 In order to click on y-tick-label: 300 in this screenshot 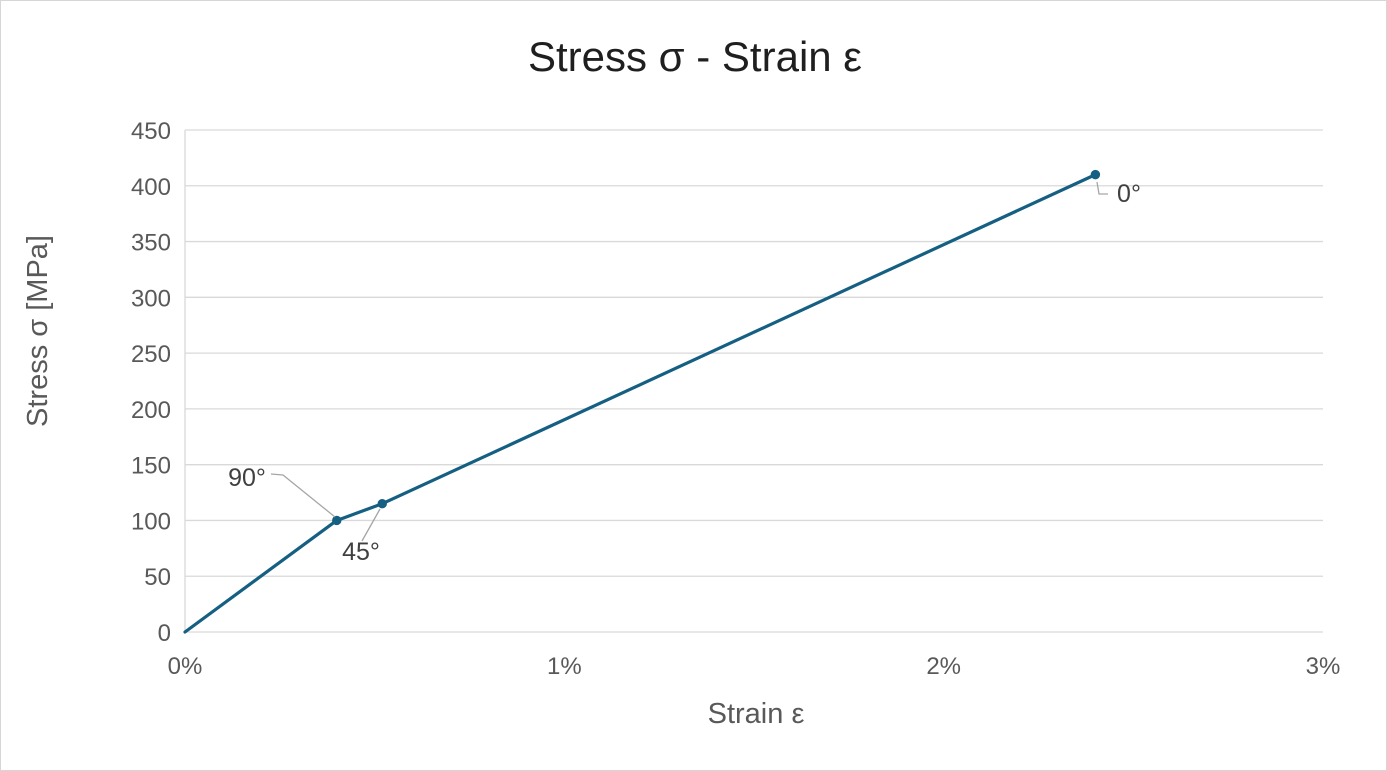, I will do `click(151, 298)`.